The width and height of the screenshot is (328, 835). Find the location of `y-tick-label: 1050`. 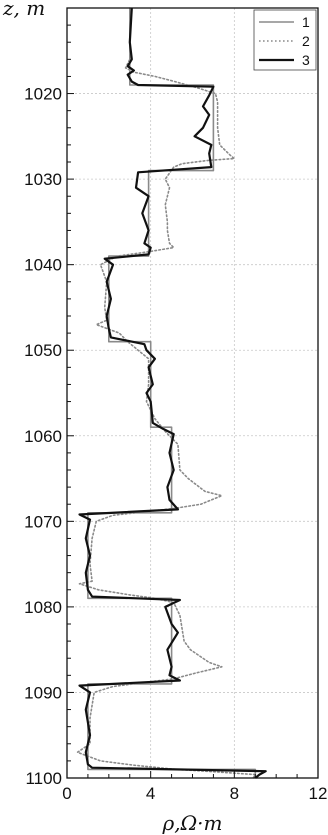

y-tick-label: 1050 is located at coordinates (43, 350).